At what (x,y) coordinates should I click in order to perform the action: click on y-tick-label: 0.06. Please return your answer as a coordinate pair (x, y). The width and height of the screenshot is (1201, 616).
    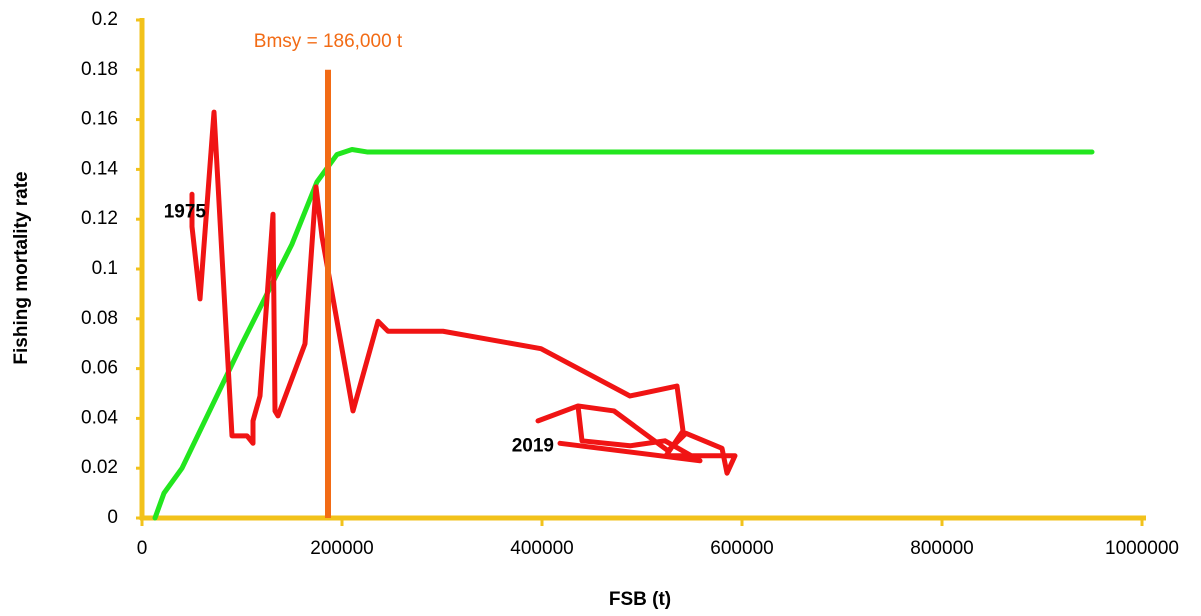
    Looking at the image, I should click on (99, 368).